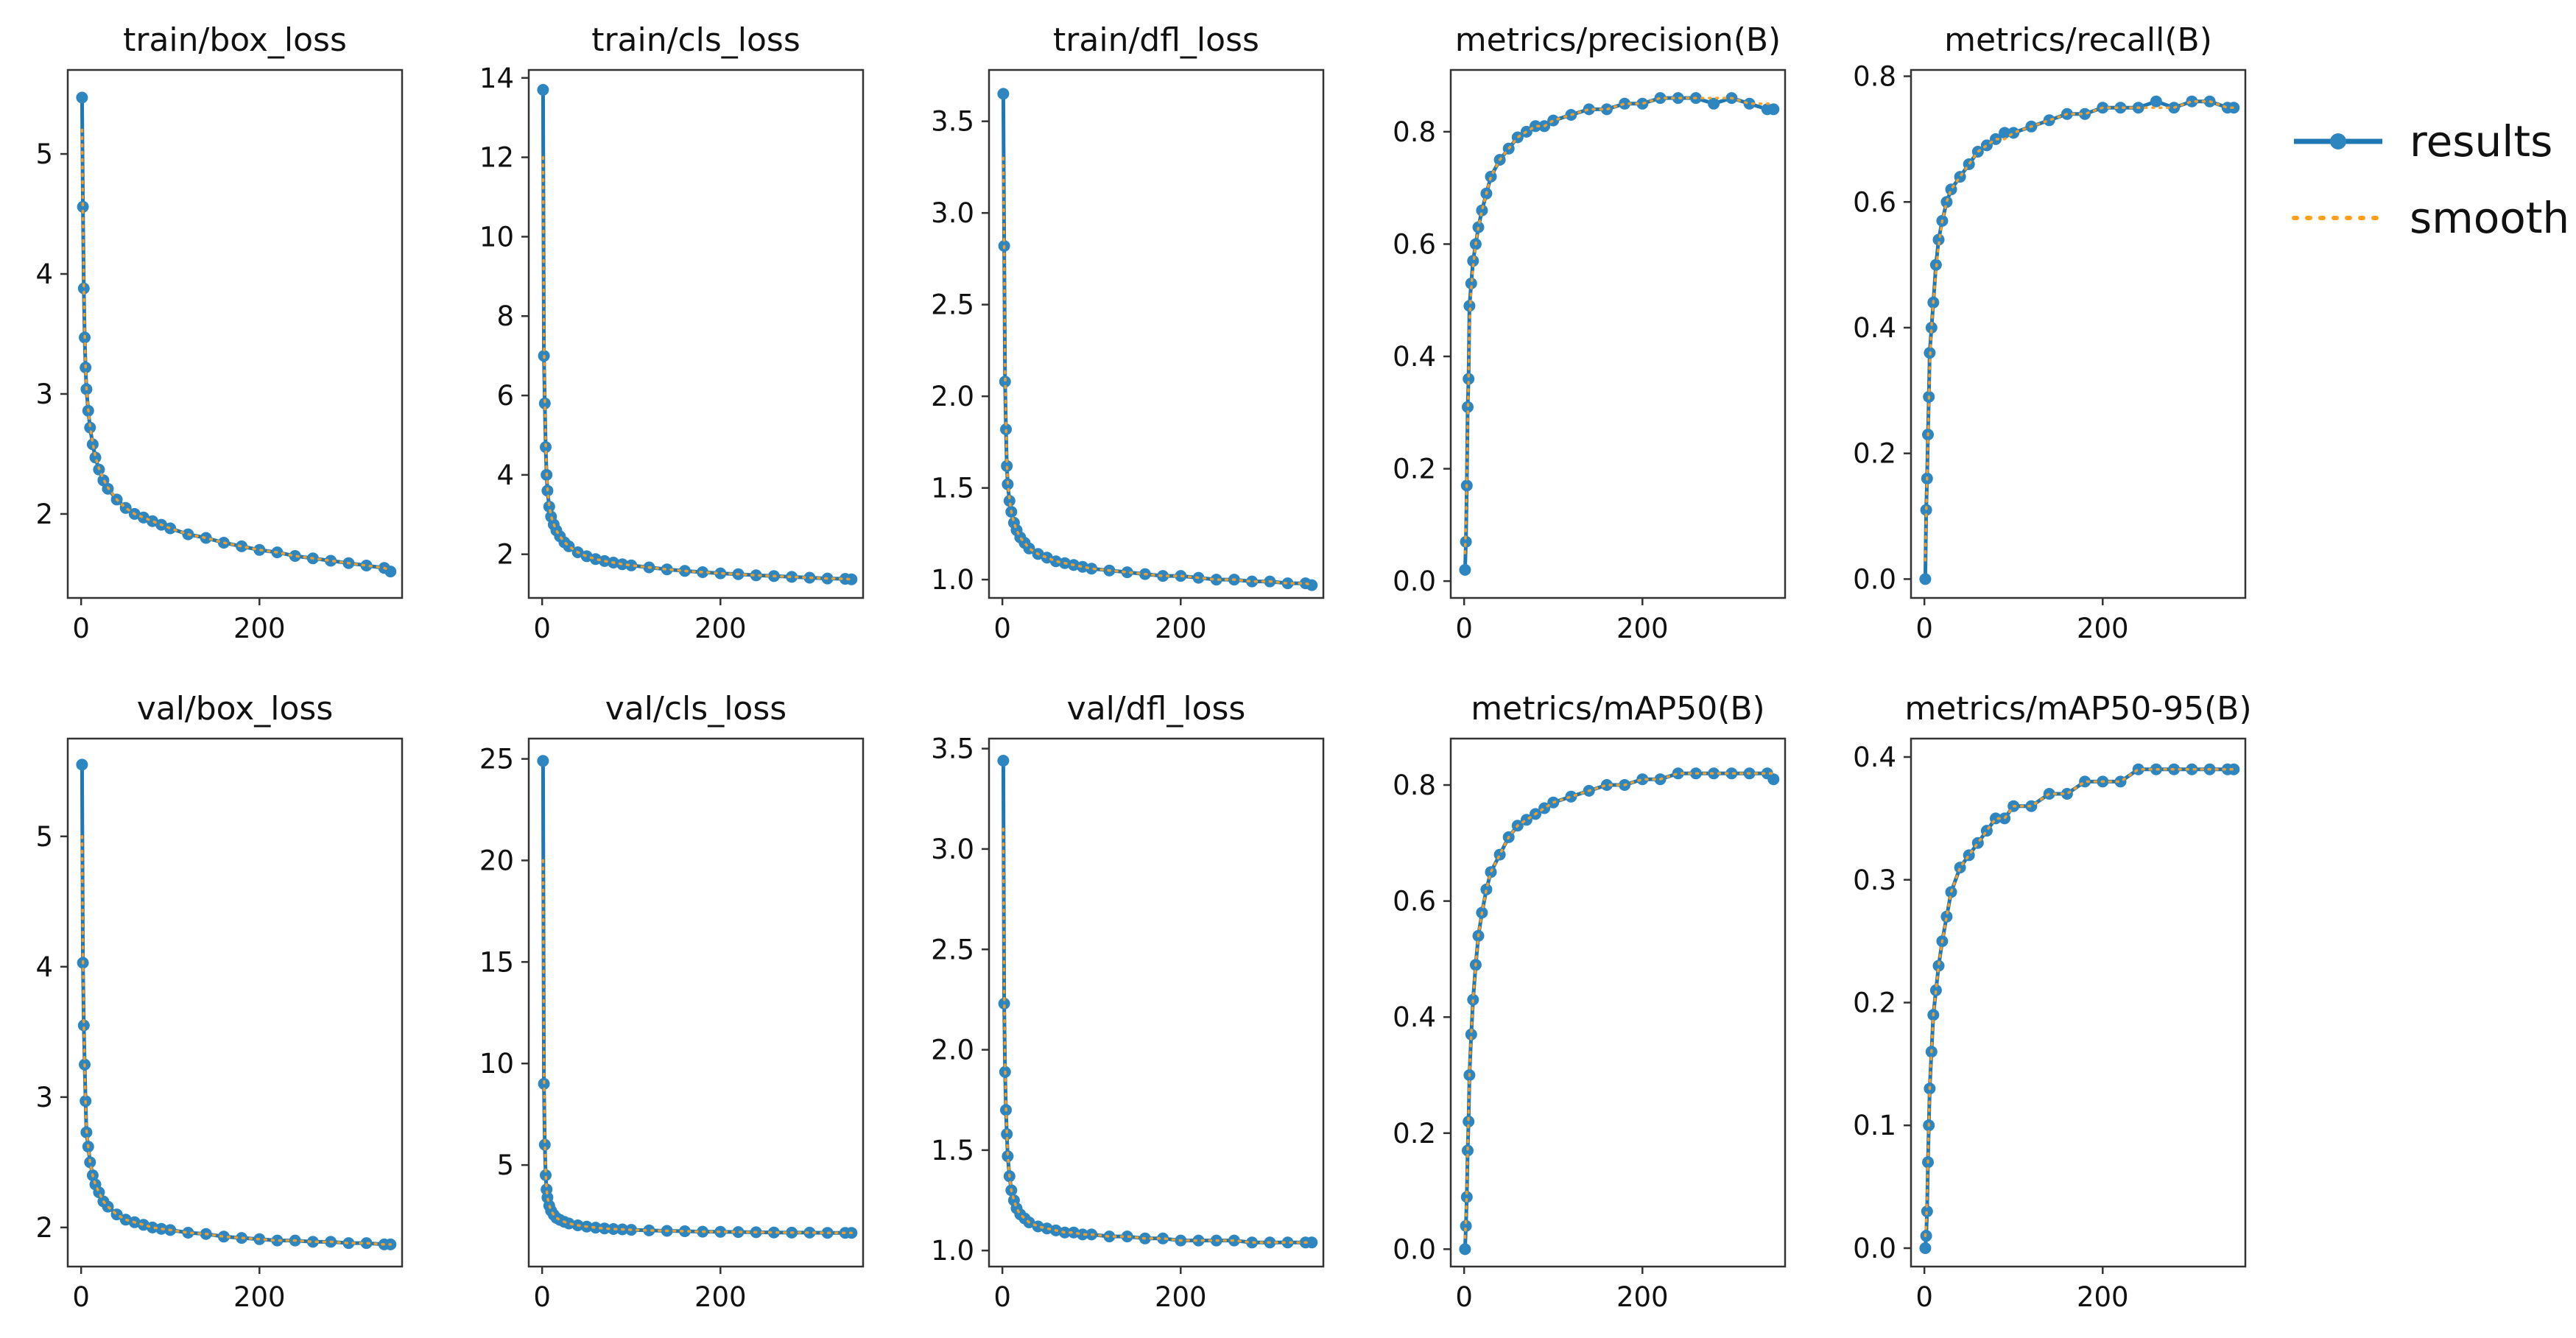 This screenshot has width=2576, height=1338. Describe the element at coordinates (496, 1064) in the screenshot. I see `y-tick-label: 10` at that location.